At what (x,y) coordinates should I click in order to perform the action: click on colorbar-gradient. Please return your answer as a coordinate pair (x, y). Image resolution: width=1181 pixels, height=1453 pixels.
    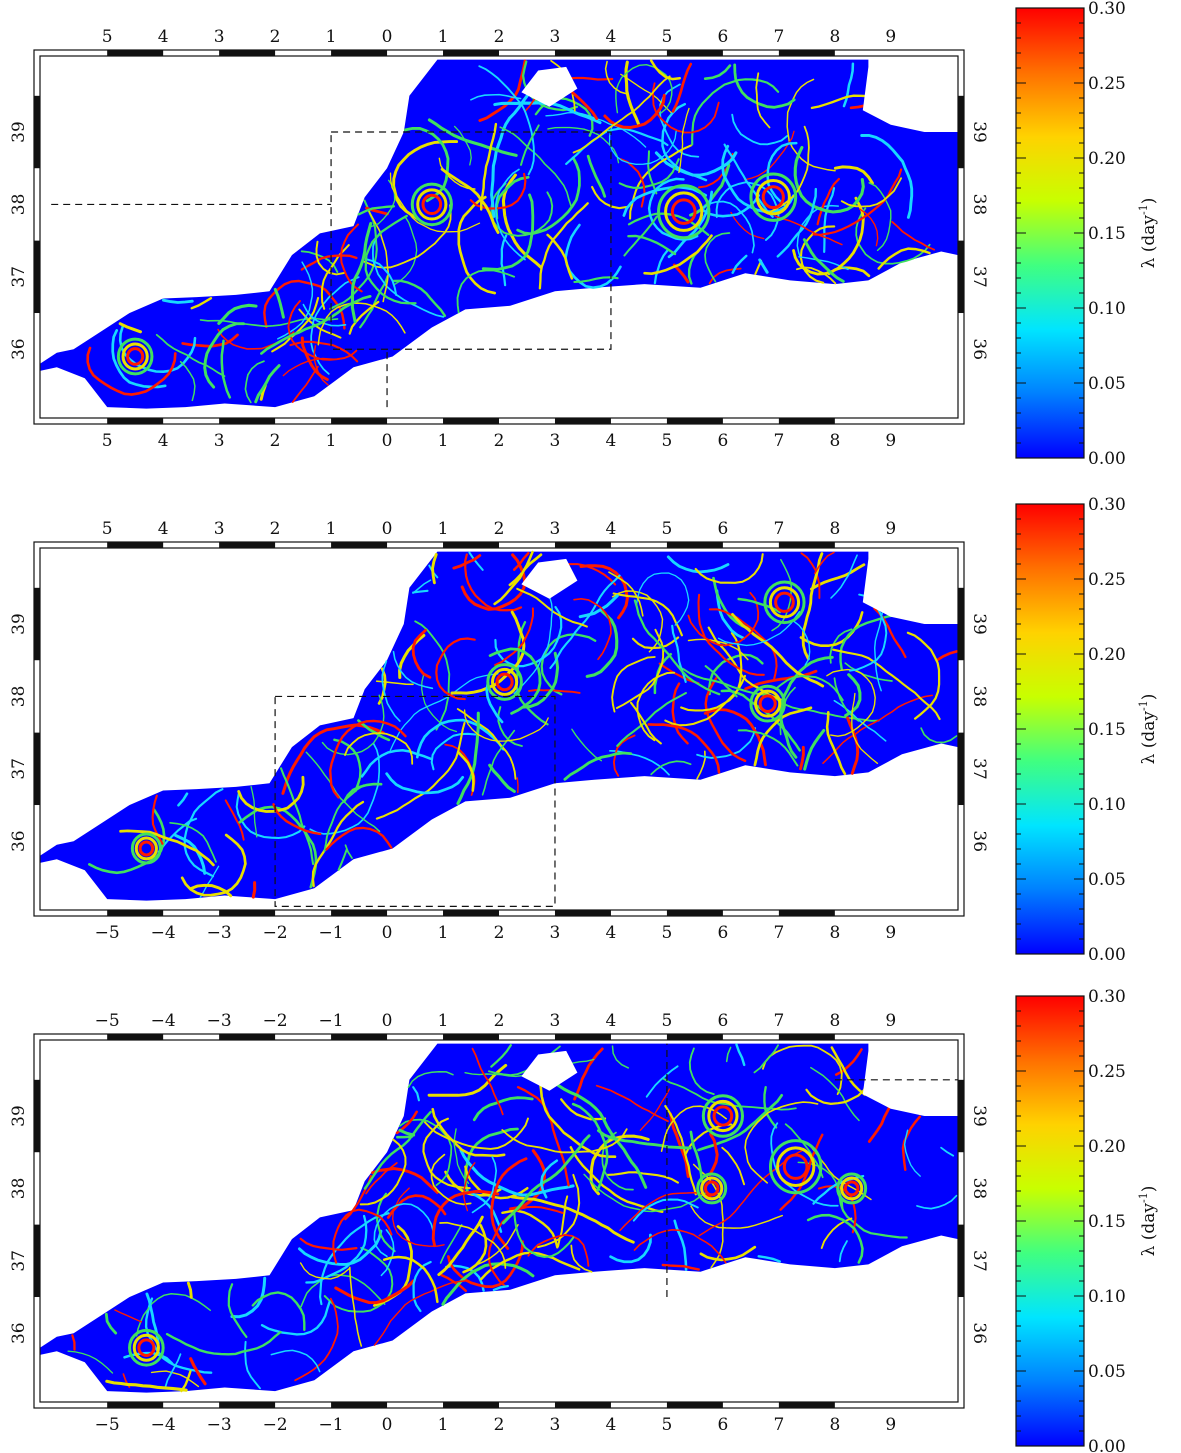
    Looking at the image, I should click on (1050, 233).